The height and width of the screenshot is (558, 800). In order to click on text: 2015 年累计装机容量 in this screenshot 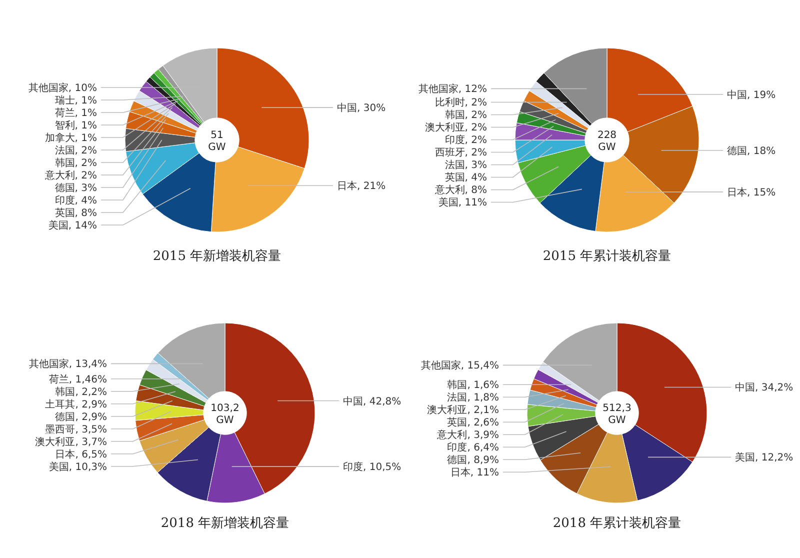, I will do `click(607, 256)`.